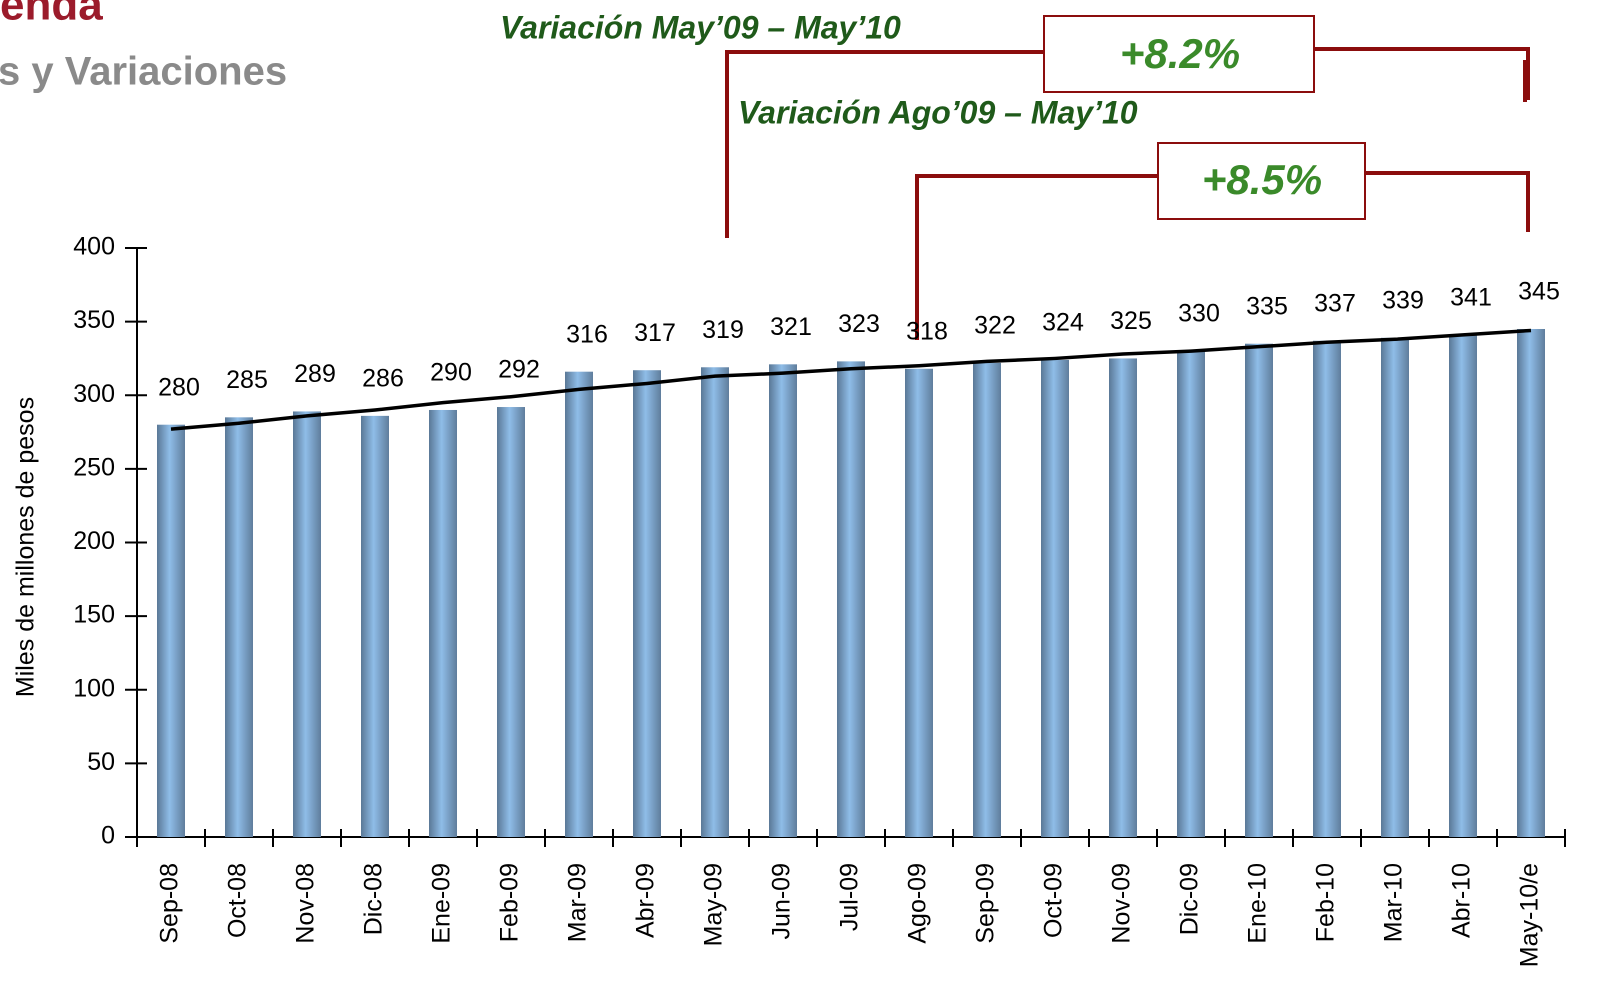 This screenshot has width=1599, height=1004. Describe the element at coordinates (646, 900) in the screenshot. I see `x-tick-label: Abr-09` at that location.